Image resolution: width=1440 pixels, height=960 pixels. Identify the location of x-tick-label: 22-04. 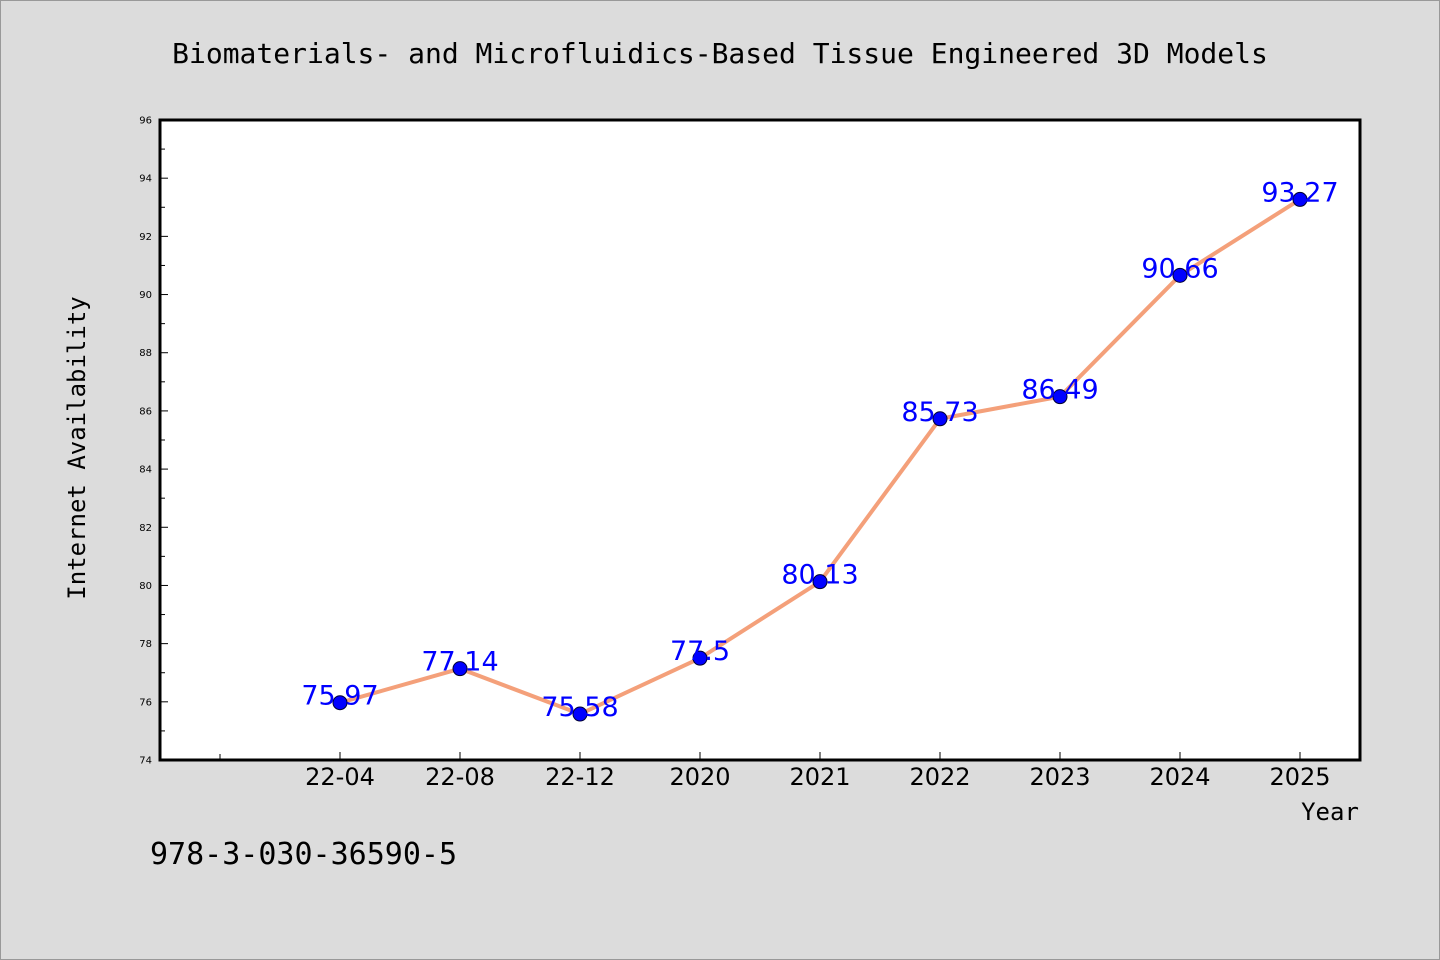
(340, 777).